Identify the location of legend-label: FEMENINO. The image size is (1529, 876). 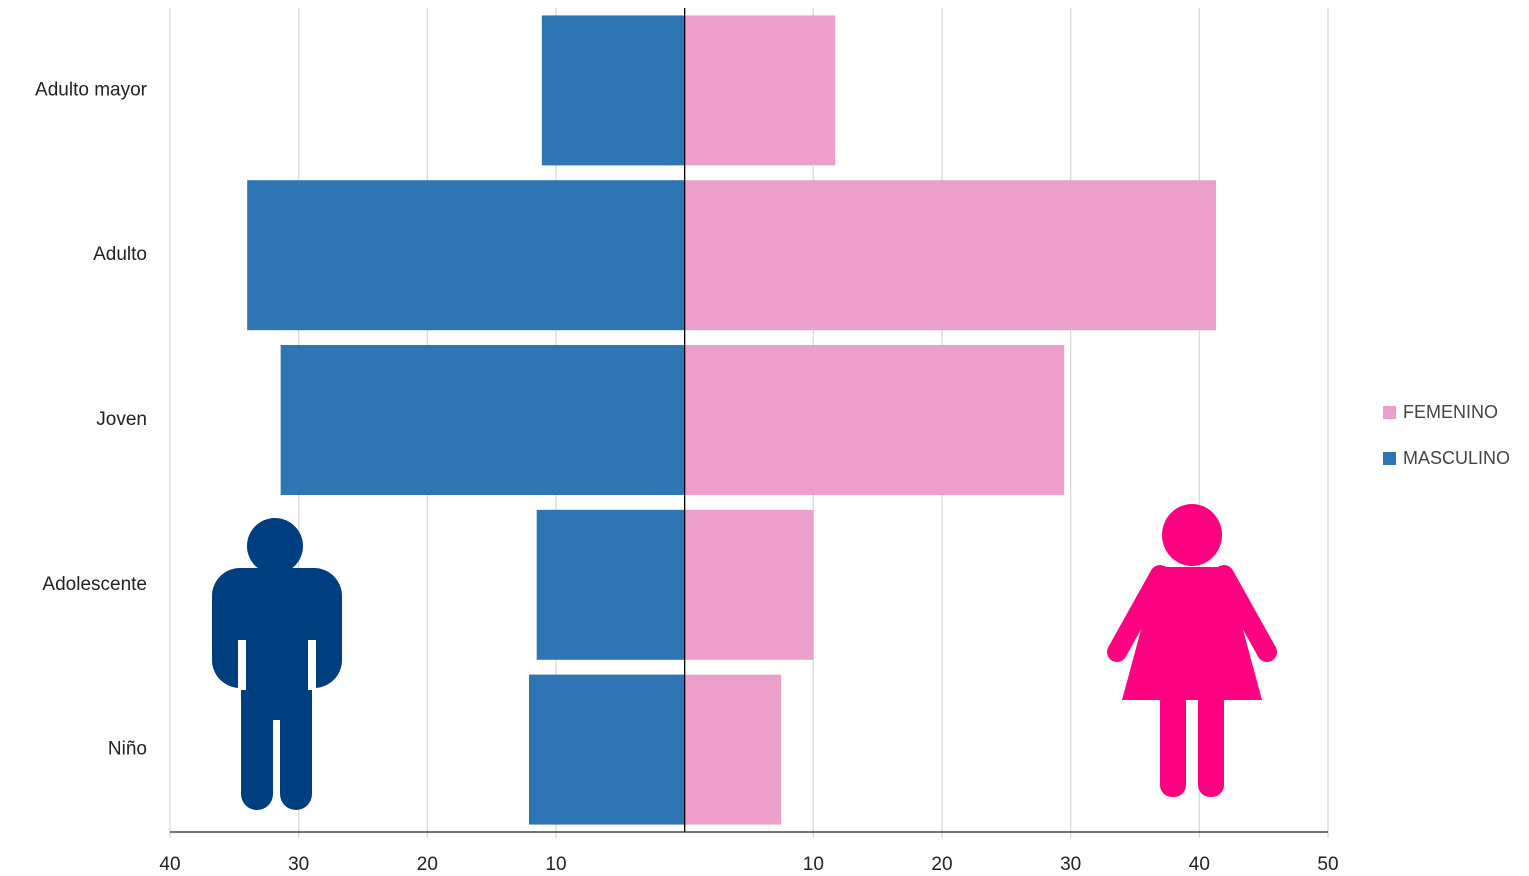
(1450, 412).